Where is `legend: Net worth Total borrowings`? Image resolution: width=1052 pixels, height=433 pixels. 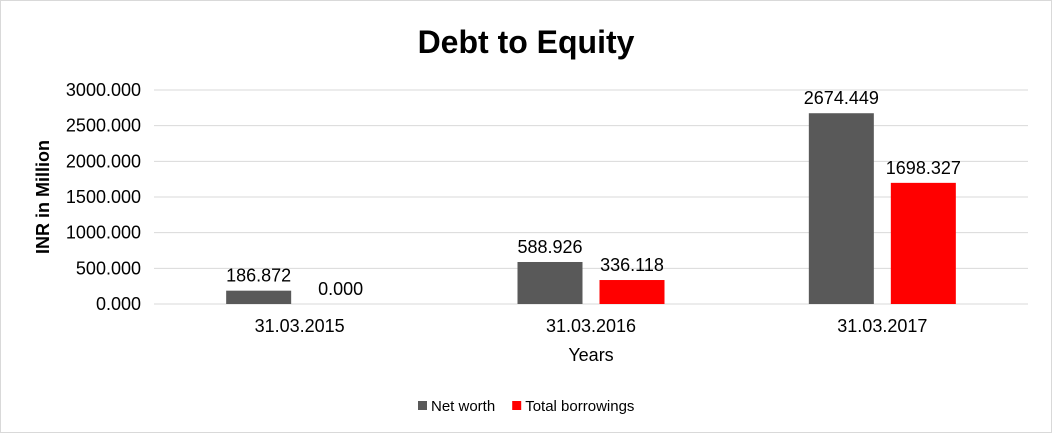 legend: Net worth Total borrowings is located at coordinates (526, 406).